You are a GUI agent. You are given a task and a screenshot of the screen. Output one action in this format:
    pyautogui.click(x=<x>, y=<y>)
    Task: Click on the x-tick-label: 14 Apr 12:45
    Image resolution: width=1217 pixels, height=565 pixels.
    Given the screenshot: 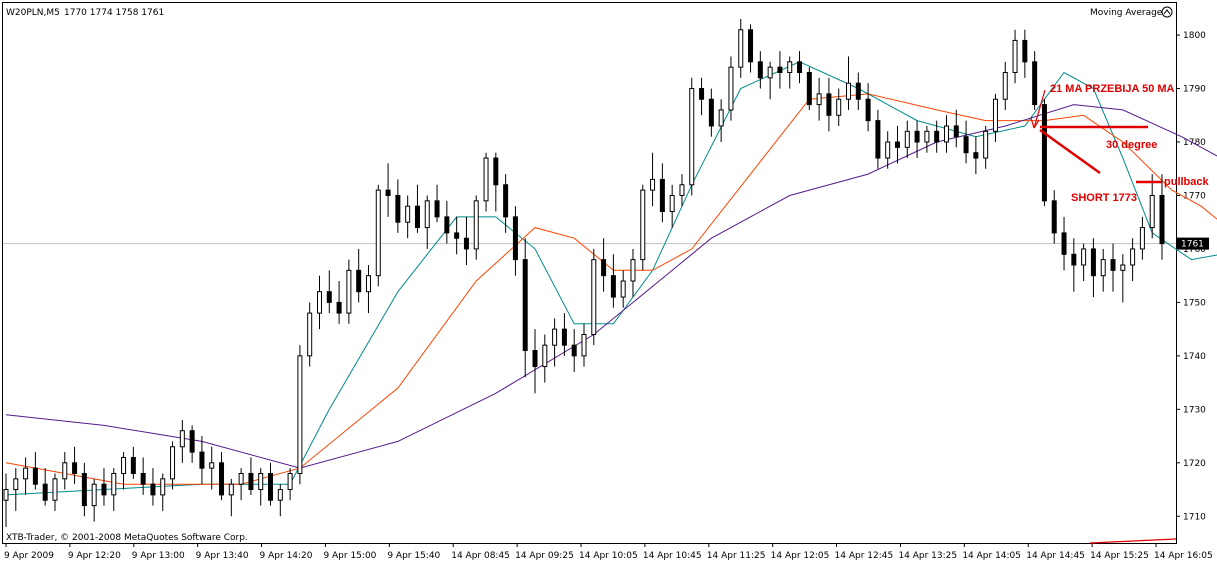 What is the action you would take?
    pyautogui.click(x=864, y=556)
    